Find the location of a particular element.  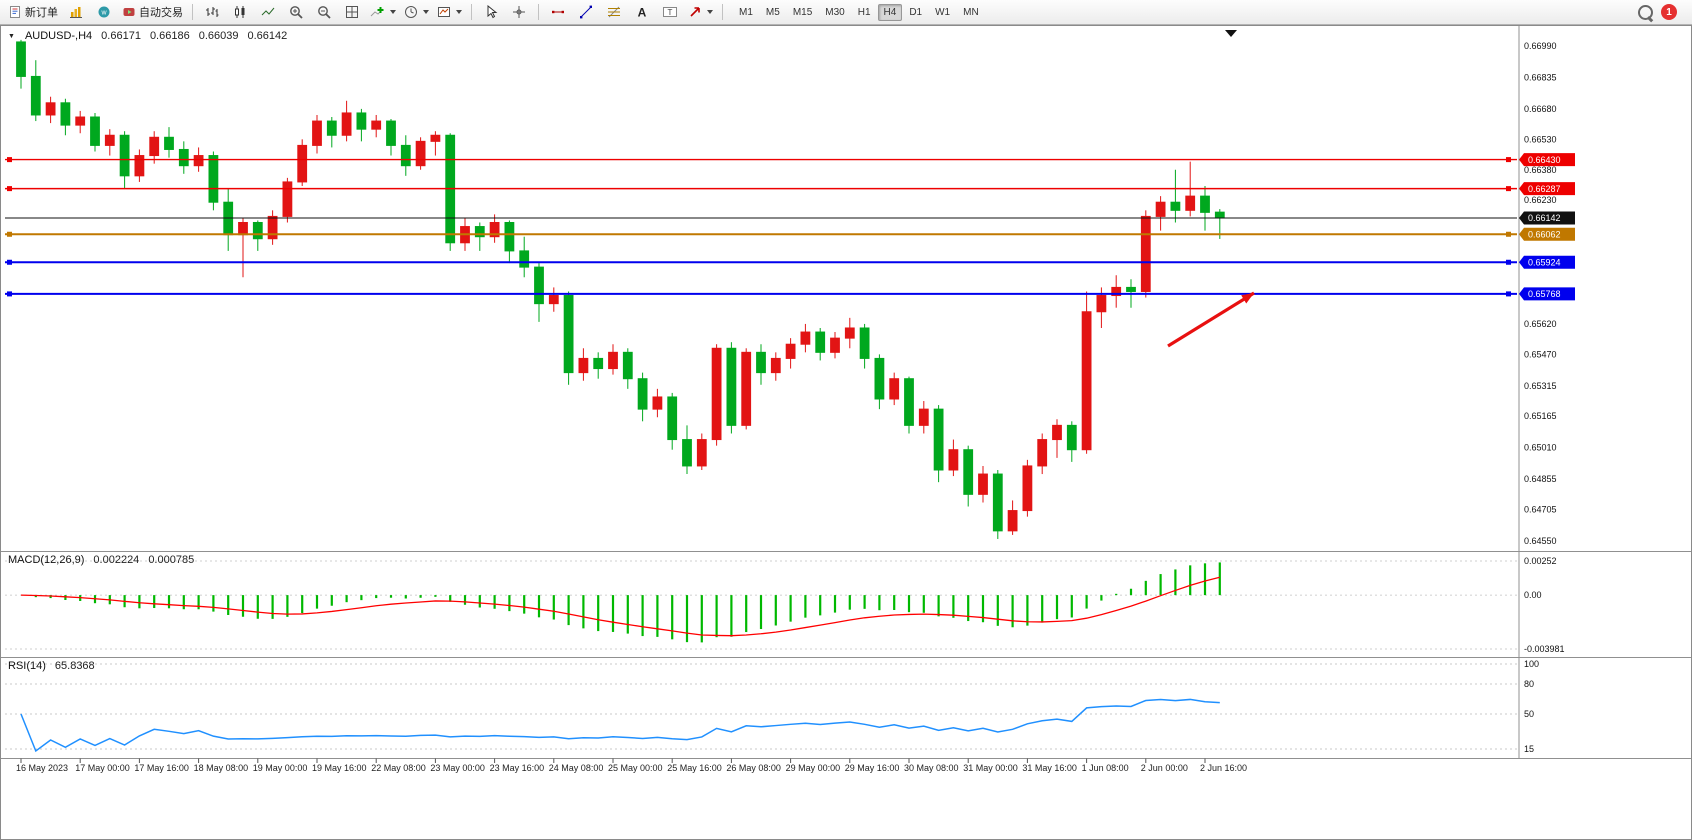

svg-text: 29 May 16:00 is located at coordinates (872, 768).